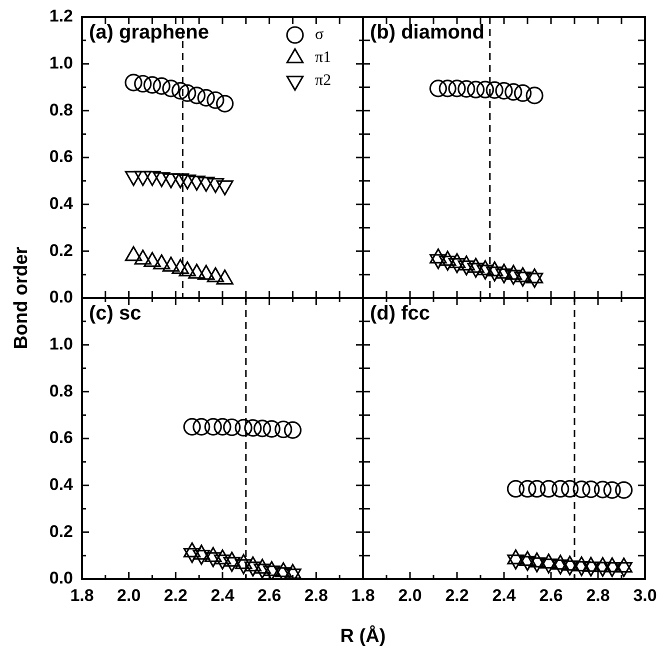  What do you see at coordinates (323, 81) in the screenshot?
I see `legend-label: π2` at bounding box center [323, 81].